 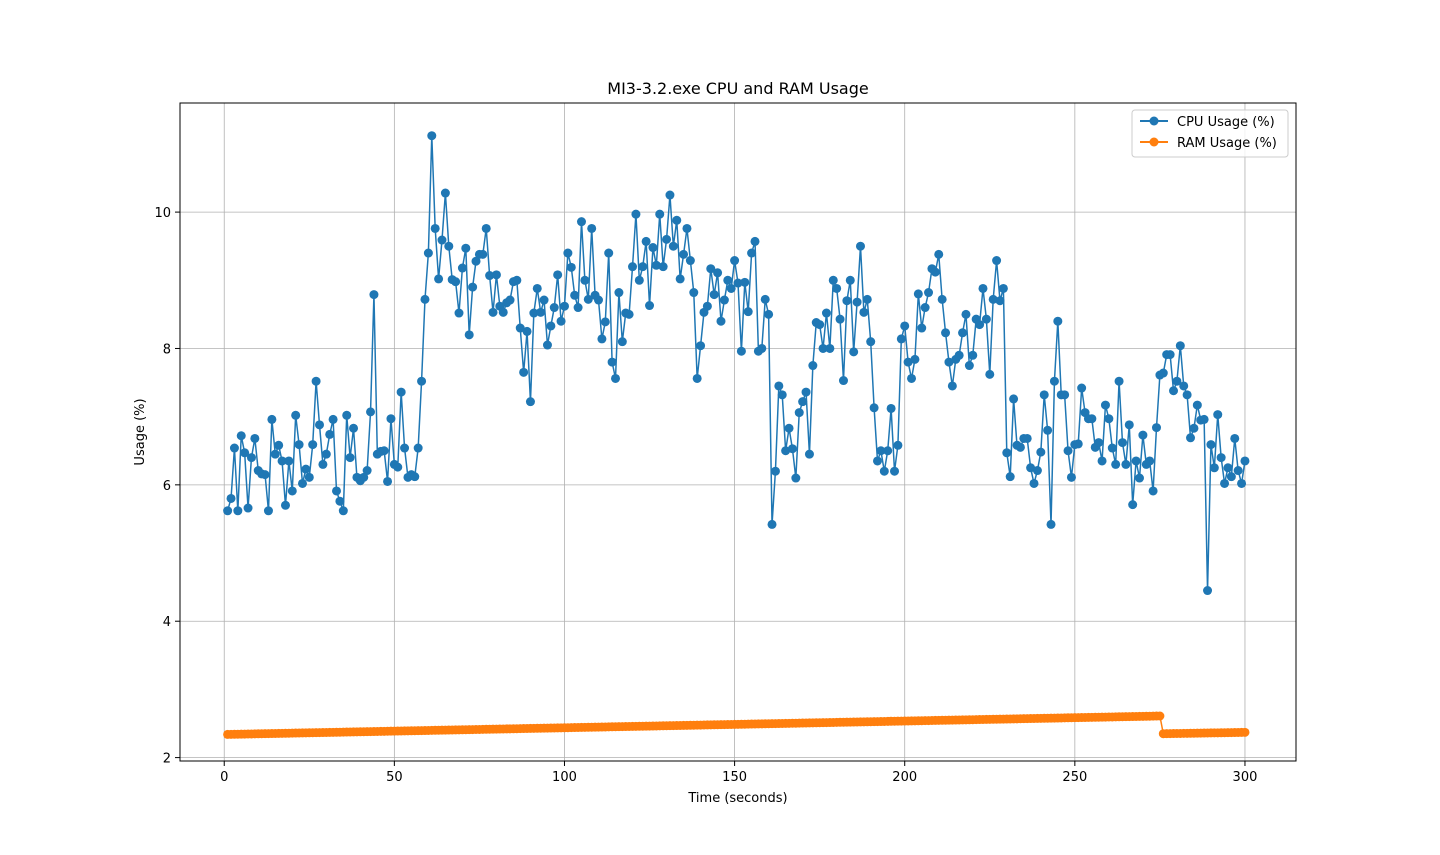 What do you see at coordinates (904, 777) in the screenshot?
I see `x-tick-label: 200` at bounding box center [904, 777].